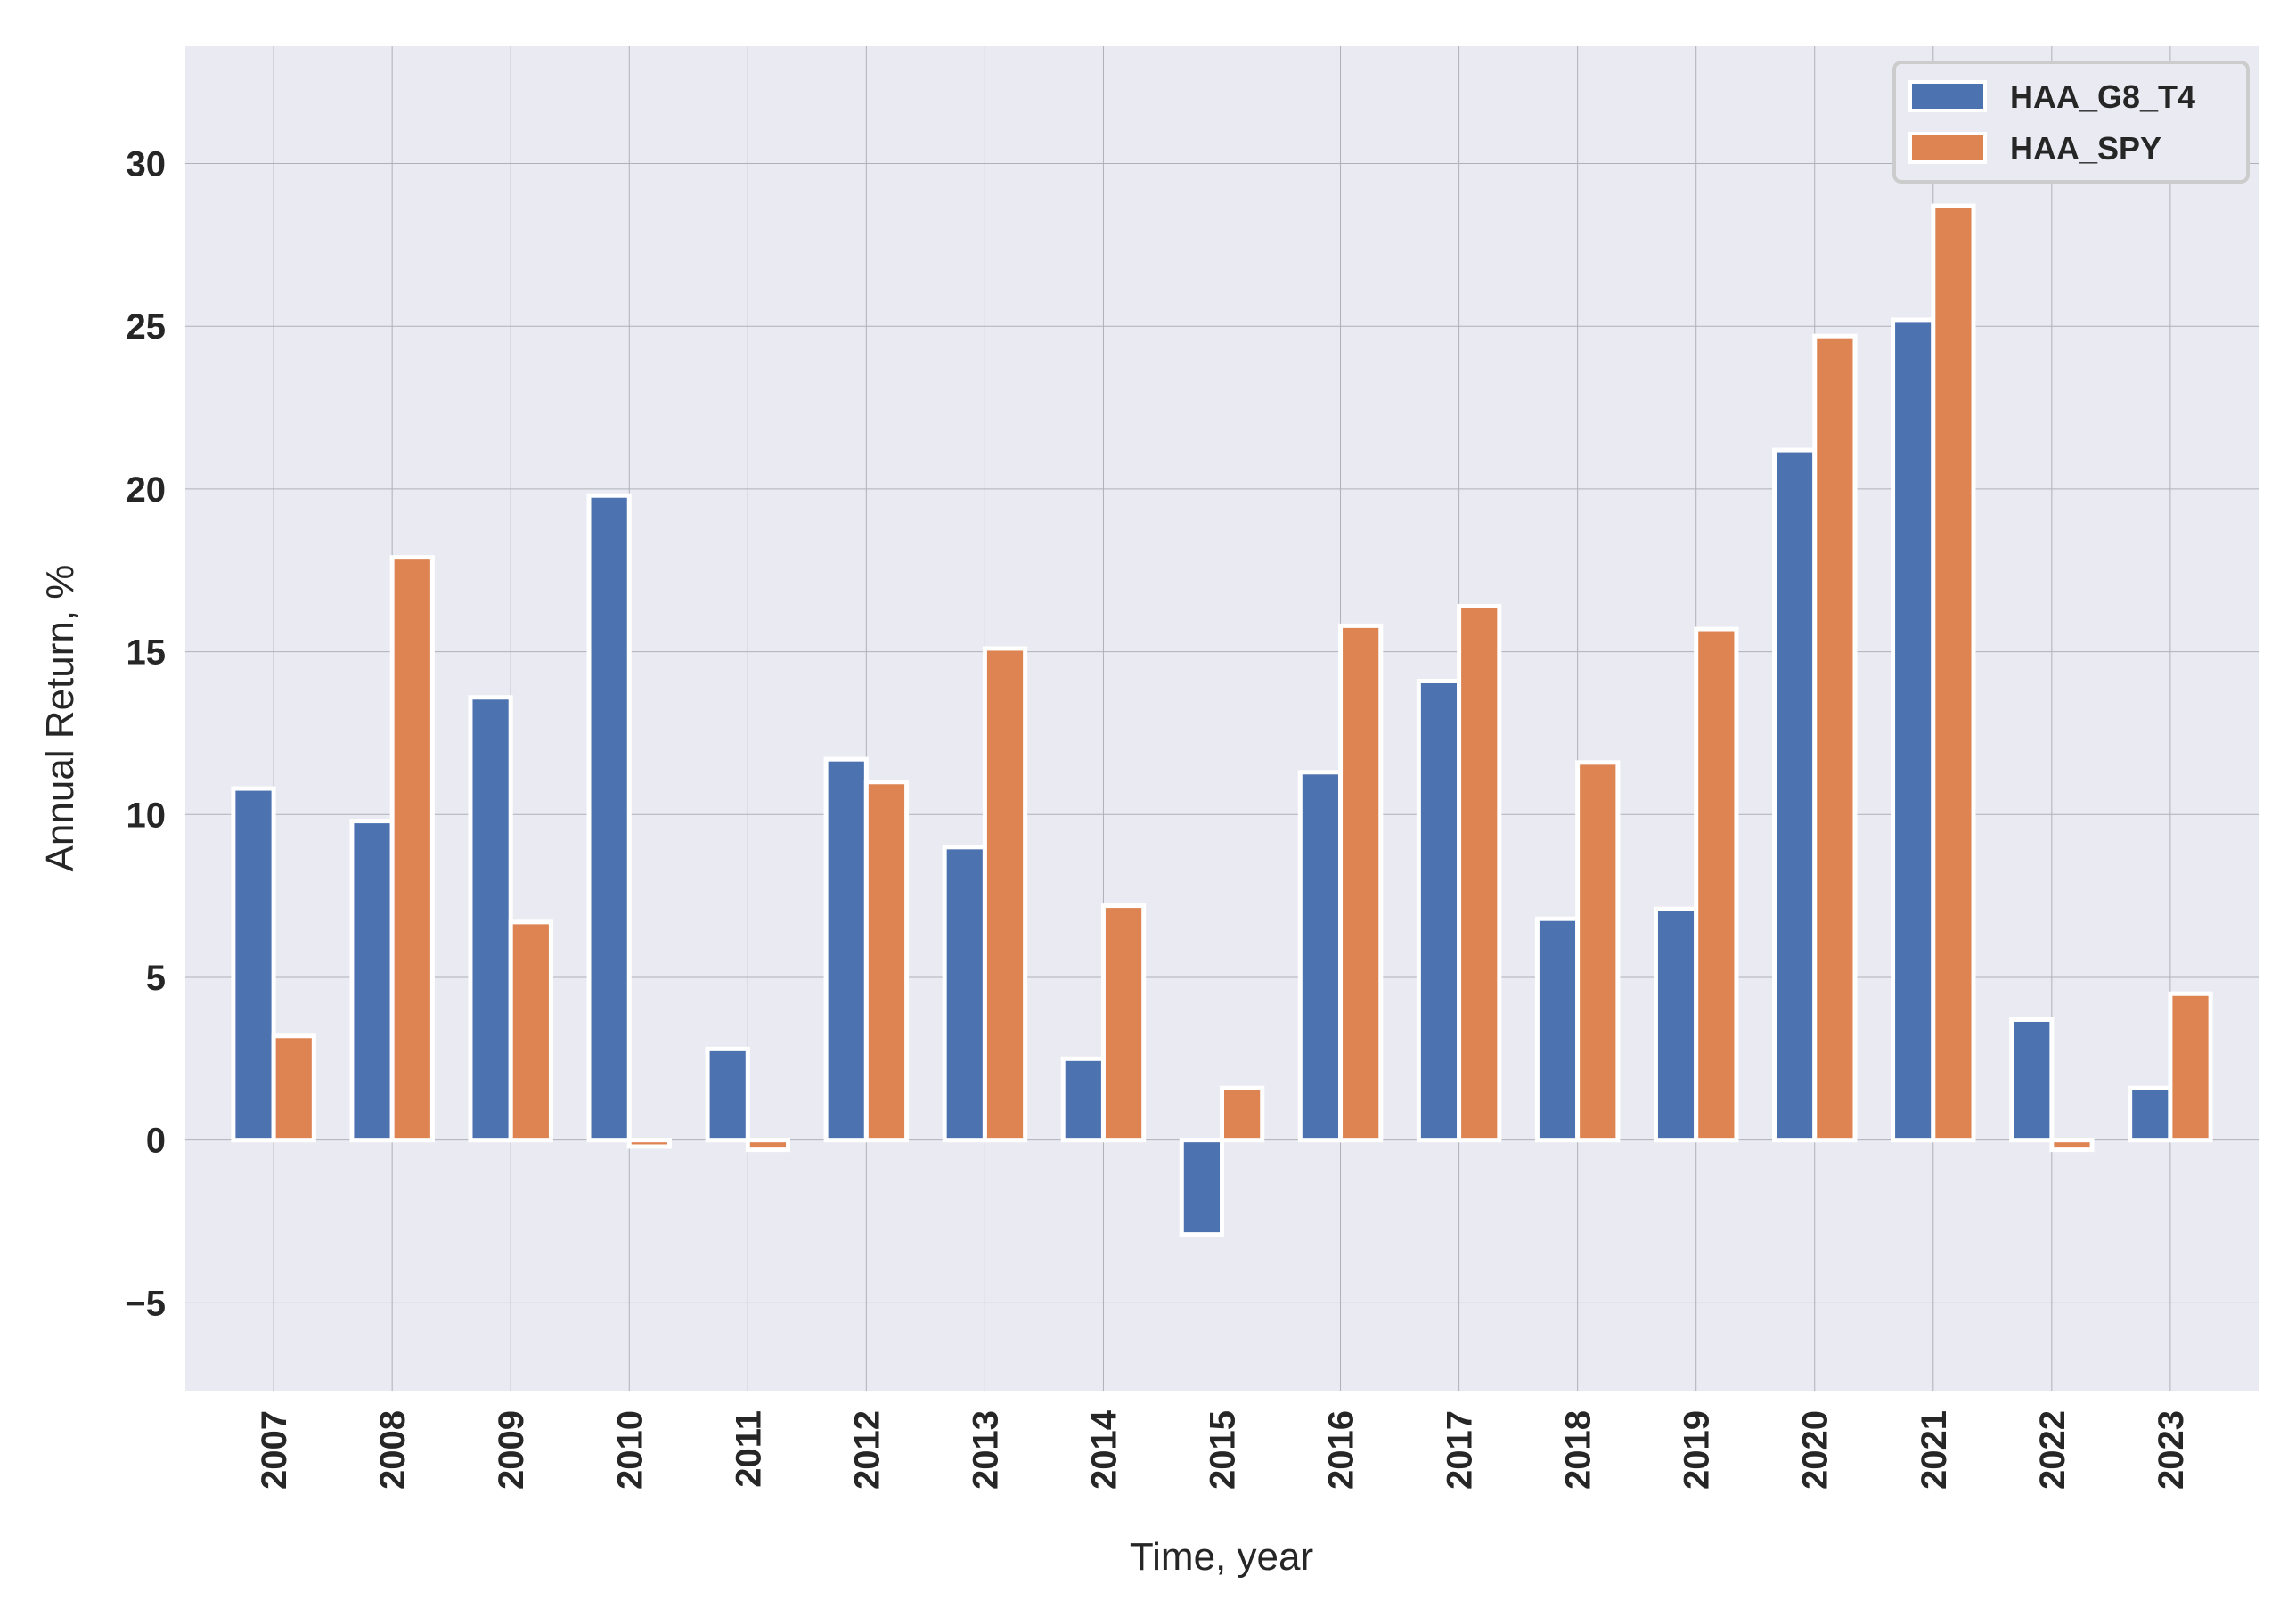  I want to click on x-tick-label: 2012, so click(867, 1450).